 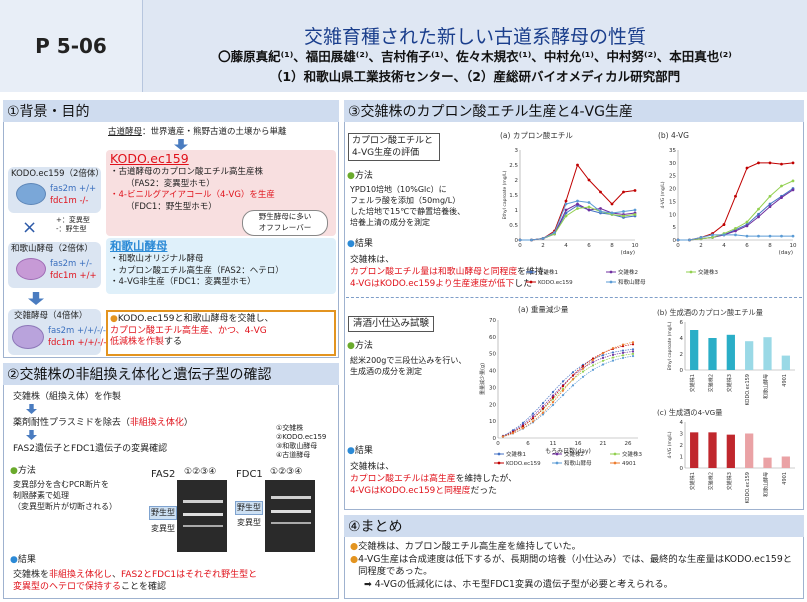 I want to click on kodo-origin-note: 古道酵母：世界遺産・熊野古道の土壌から単離, so click(x=222, y=133).